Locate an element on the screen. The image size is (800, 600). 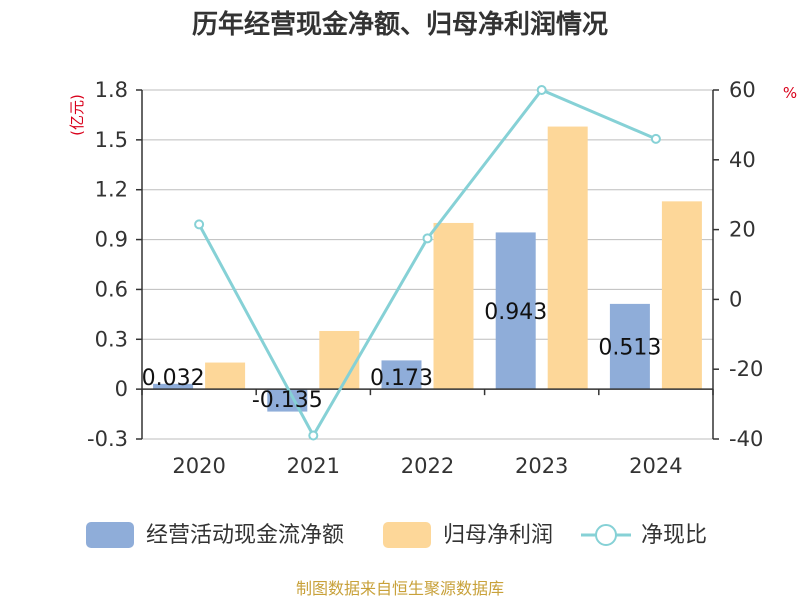
left-tick-label: -0.3 is located at coordinates (107, 439).